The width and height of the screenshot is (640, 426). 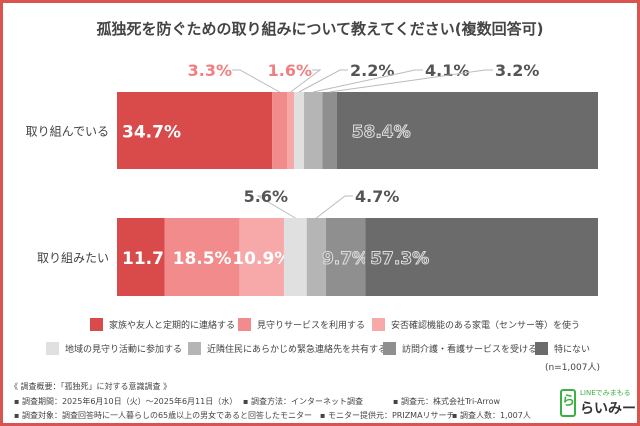 What do you see at coordinates (568, 403) in the screenshot?
I see `logo-mark: ら` at bounding box center [568, 403].